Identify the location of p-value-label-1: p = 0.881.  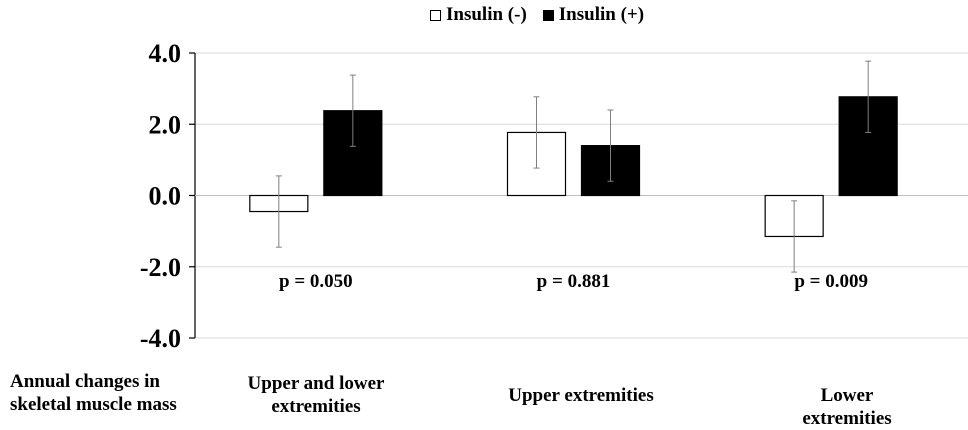
(574, 281).